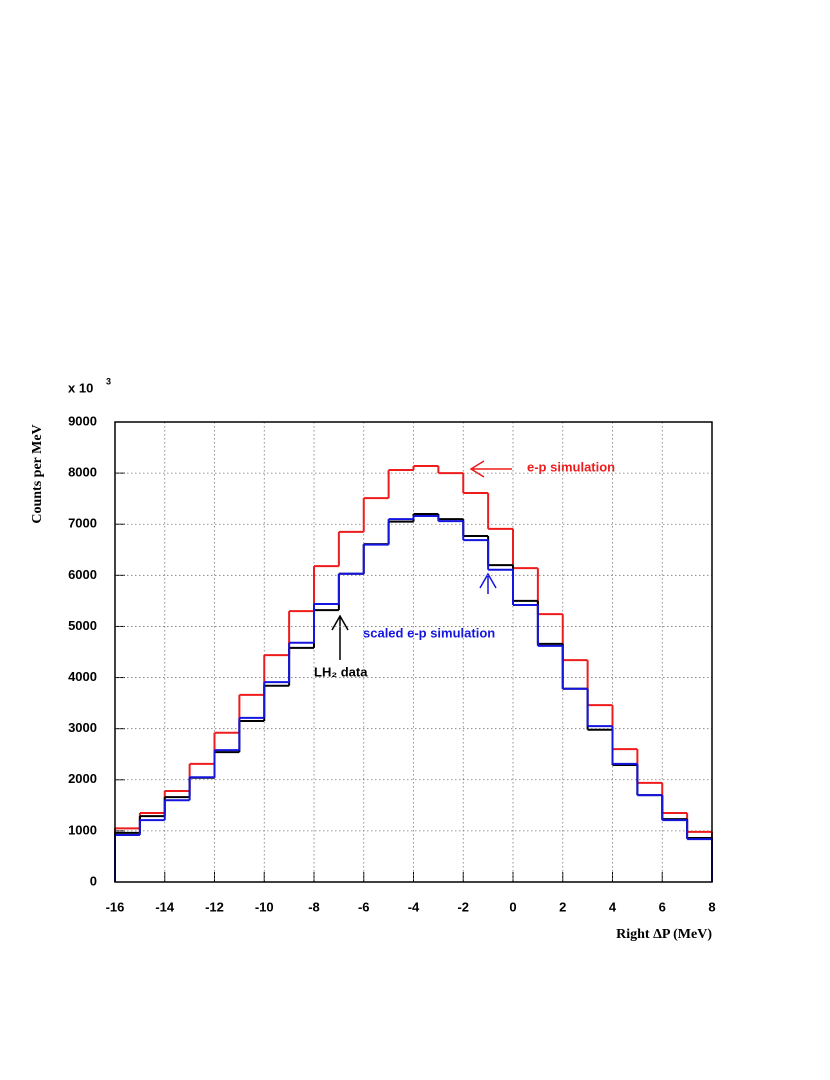  I want to click on y-tick-label: 8000, so click(82, 472).